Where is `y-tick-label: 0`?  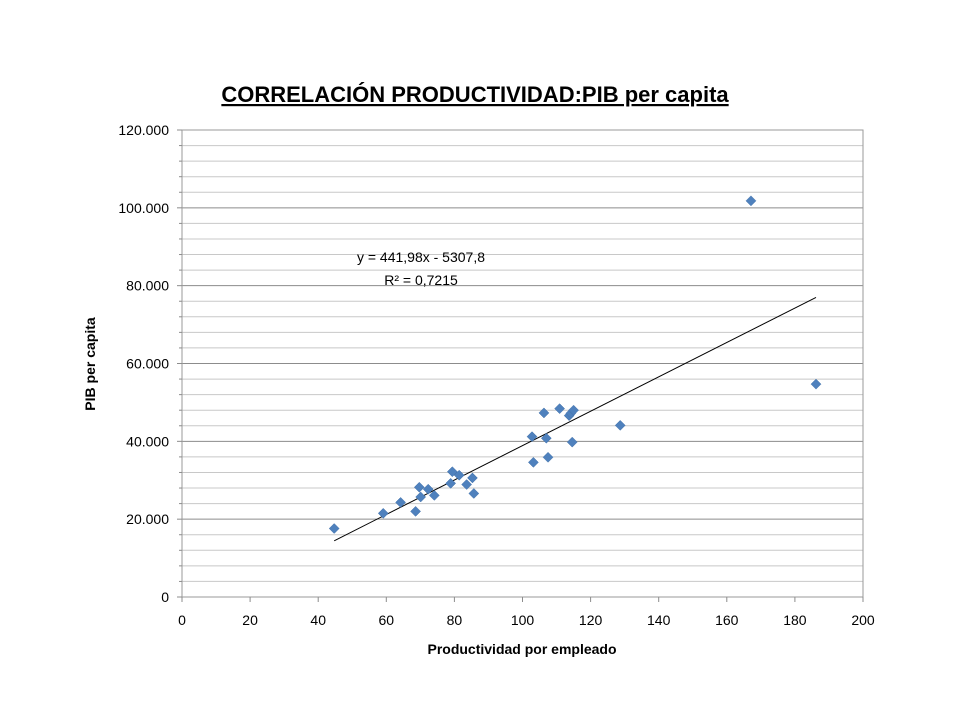 y-tick-label: 0 is located at coordinates (165, 597).